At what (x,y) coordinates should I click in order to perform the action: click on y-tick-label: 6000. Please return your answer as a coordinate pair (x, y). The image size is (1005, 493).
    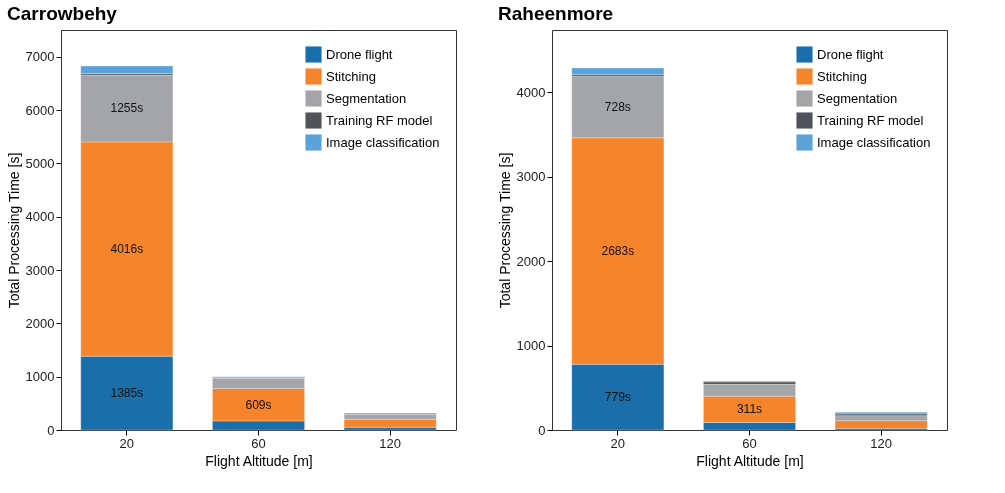
    Looking at the image, I should click on (40, 110).